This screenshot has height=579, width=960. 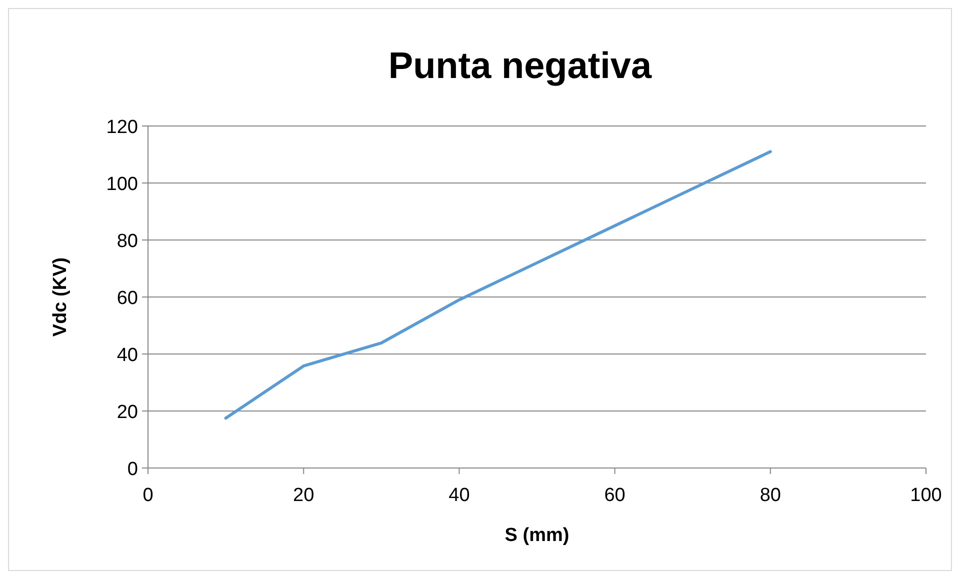 What do you see at coordinates (615, 495) in the screenshot?
I see `x-tick-label: 60` at bounding box center [615, 495].